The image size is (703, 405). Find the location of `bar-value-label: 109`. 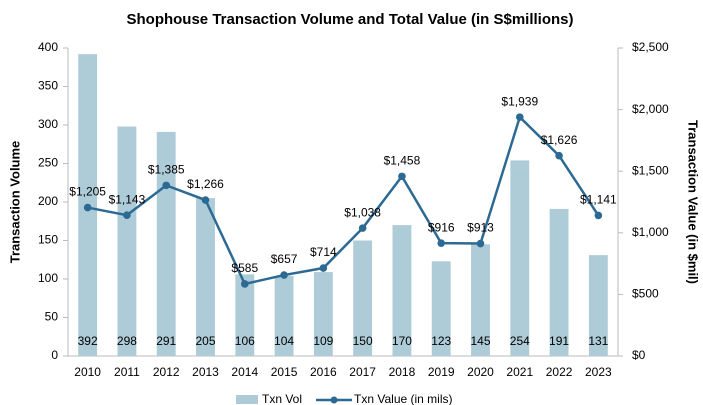

bar-value-label: 109 is located at coordinates (323, 341).